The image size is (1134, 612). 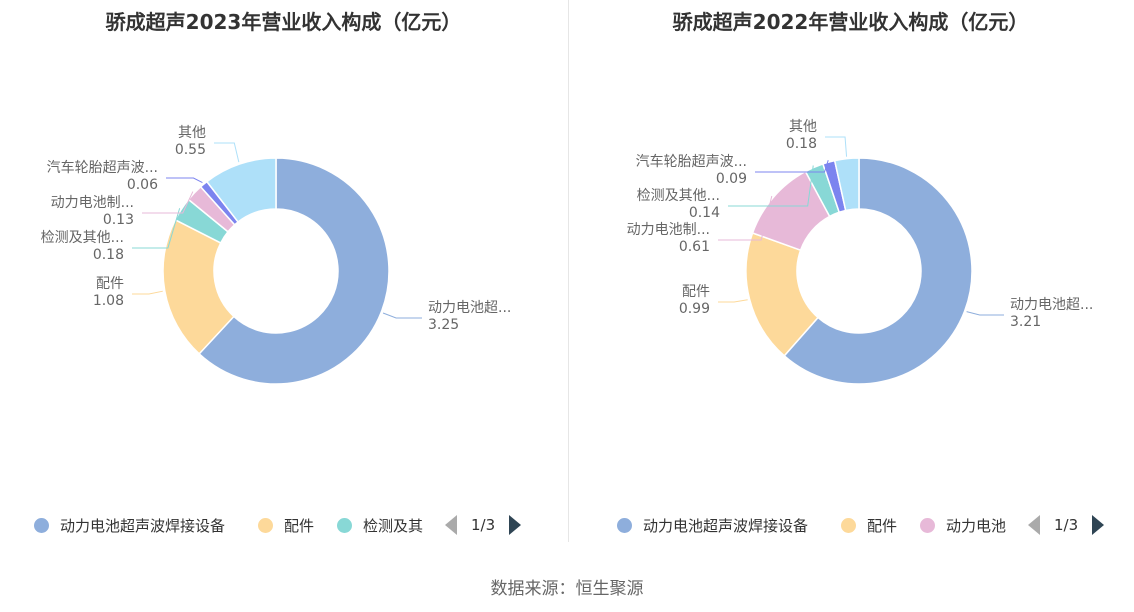 I want to click on slice-value-label: 0.14, so click(x=704, y=213).